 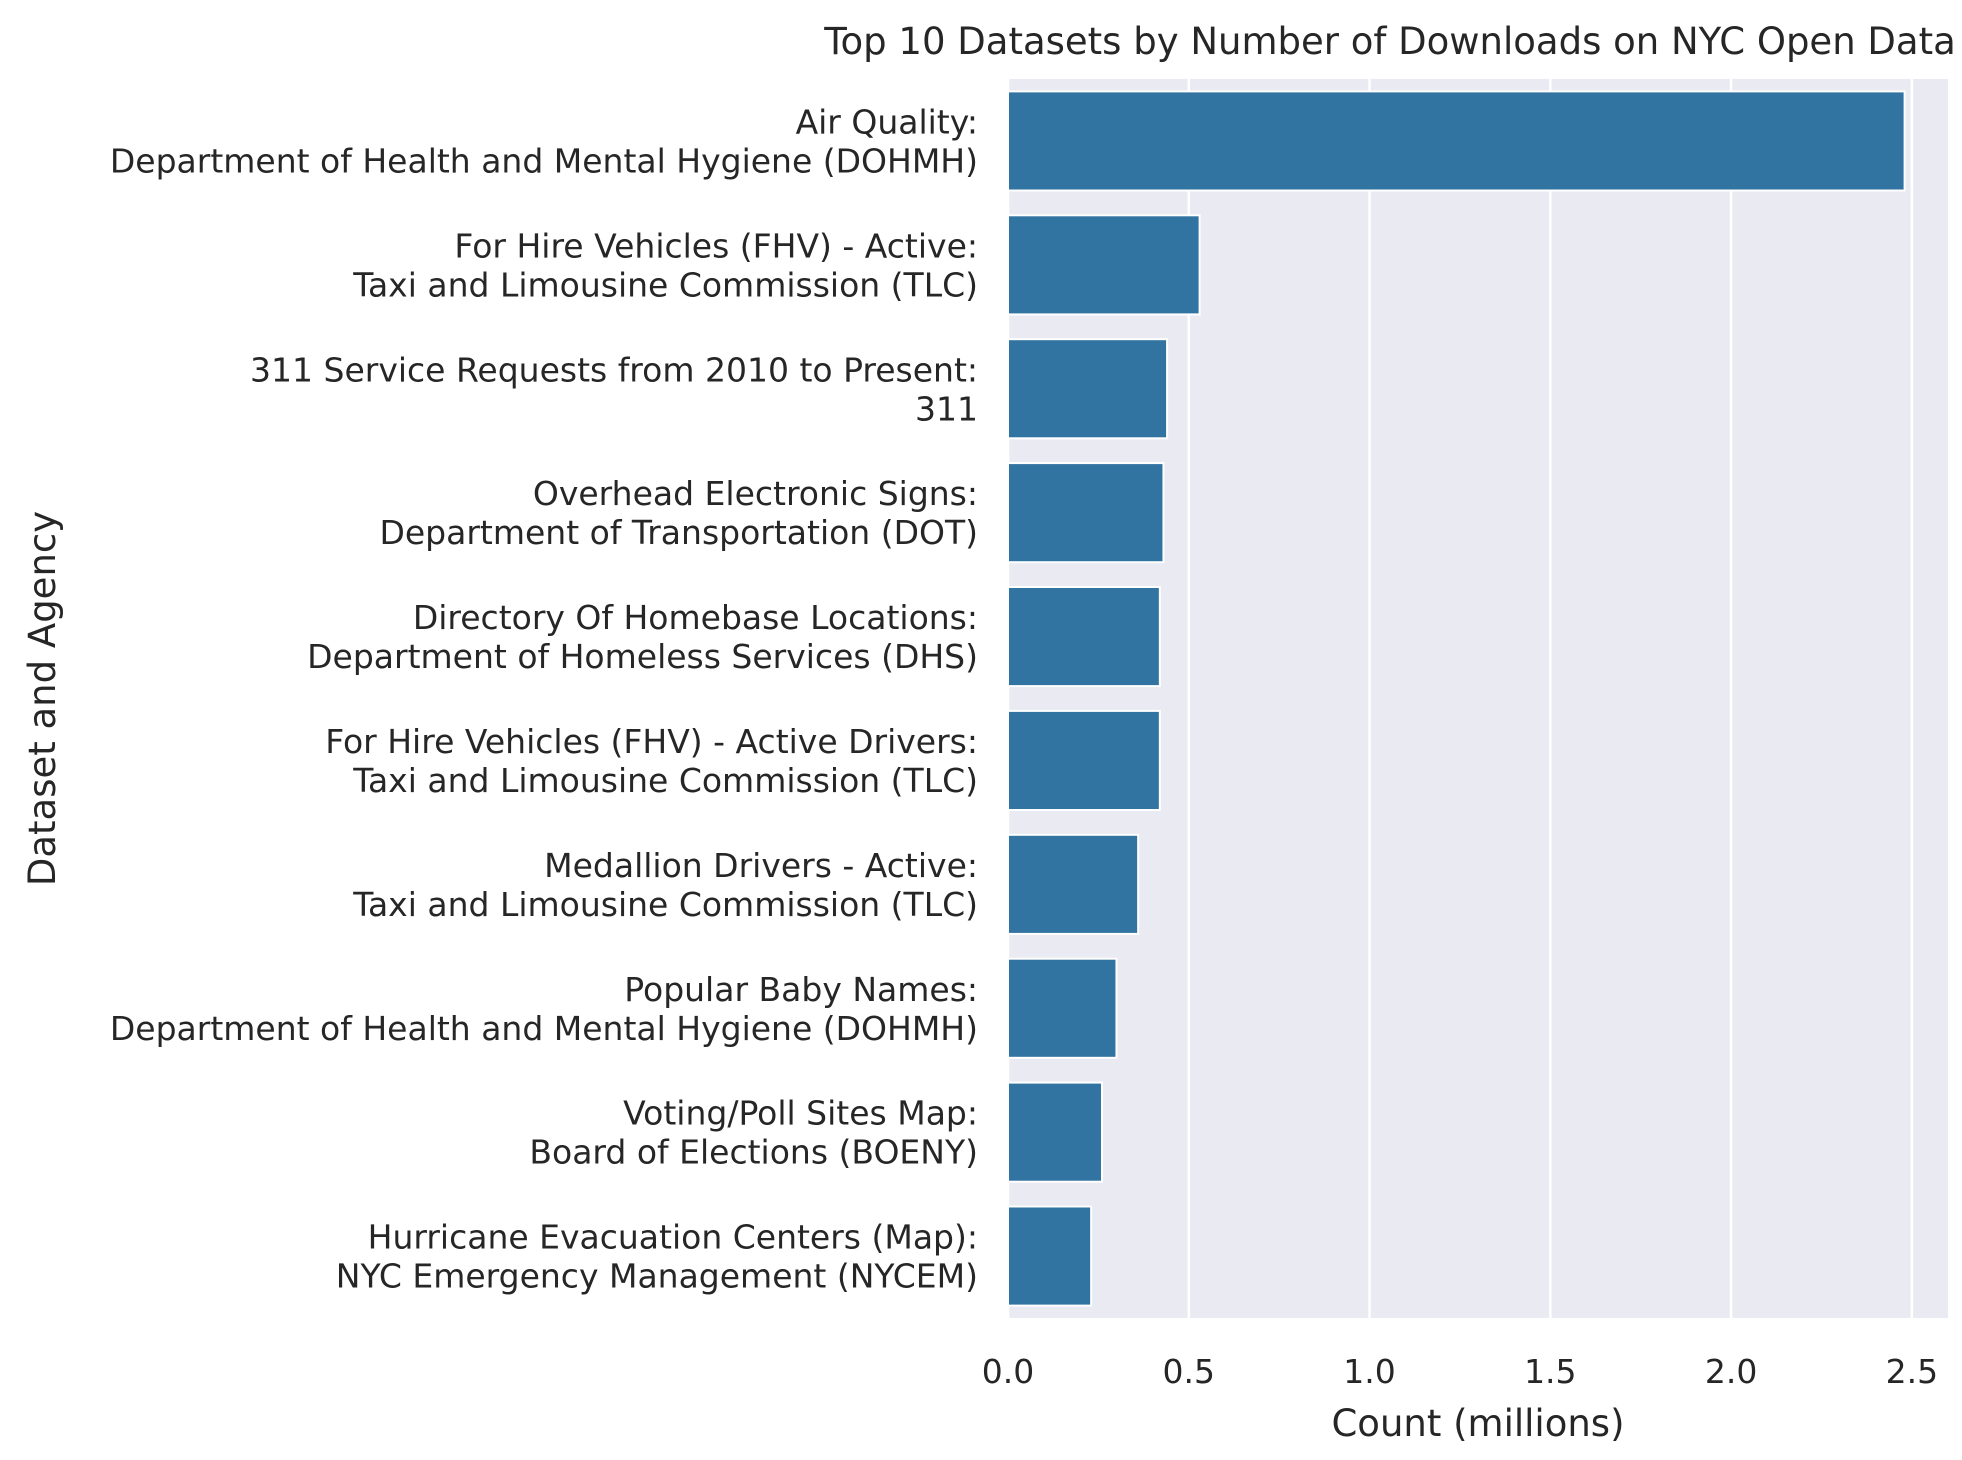 I want to click on category-label-line: Popular Baby Names:, so click(x=801, y=989).